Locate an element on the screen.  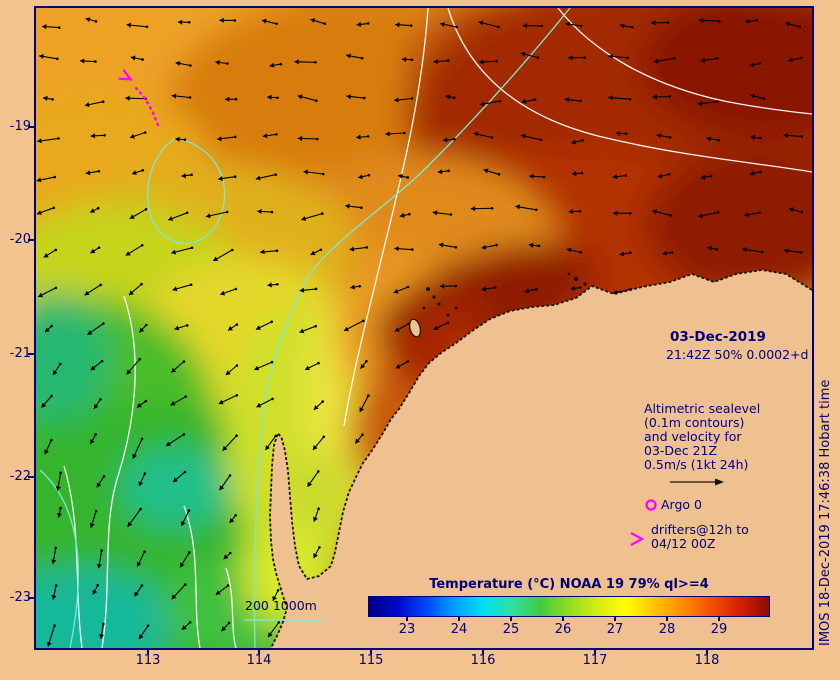
altimetric-line: Altimetric sealevel is located at coordinates (702, 408).